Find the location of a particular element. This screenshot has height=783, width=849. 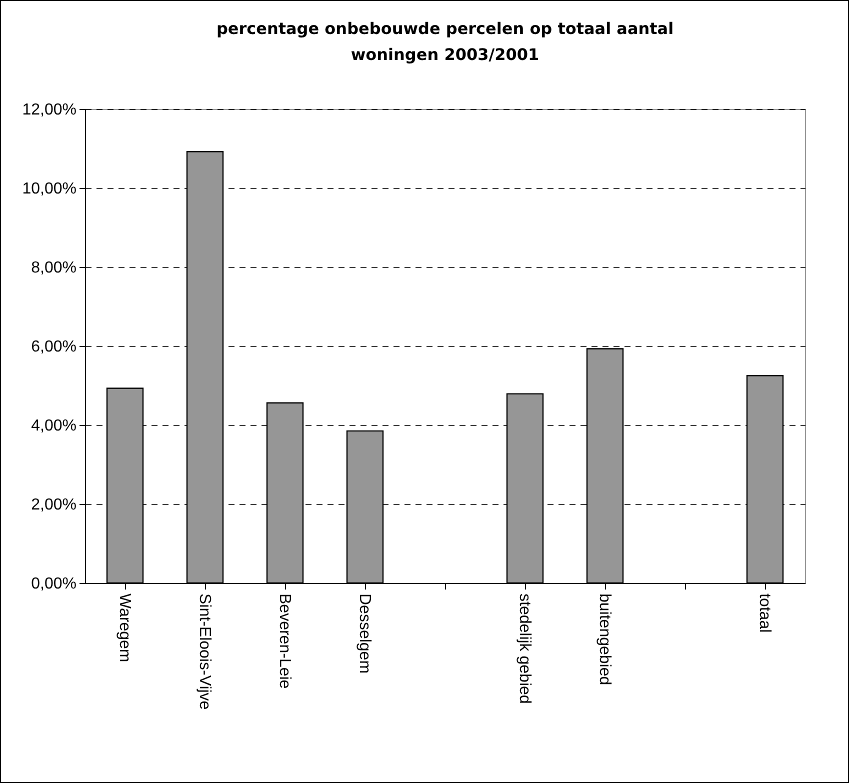

x-tick-label: Desselgem is located at coordinates (364, 634).